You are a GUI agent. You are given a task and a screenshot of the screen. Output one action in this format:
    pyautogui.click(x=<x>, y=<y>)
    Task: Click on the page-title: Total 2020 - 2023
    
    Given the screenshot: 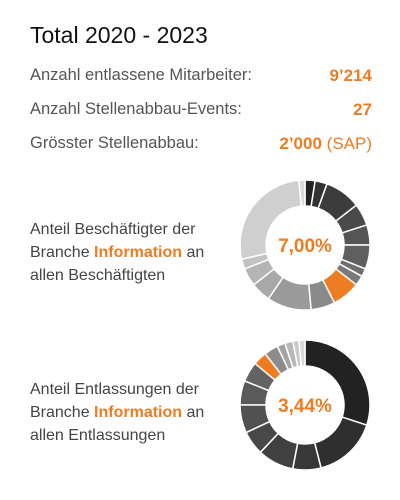 What is the action you would take?
    pyautogui.click(x=119, y=35)
    